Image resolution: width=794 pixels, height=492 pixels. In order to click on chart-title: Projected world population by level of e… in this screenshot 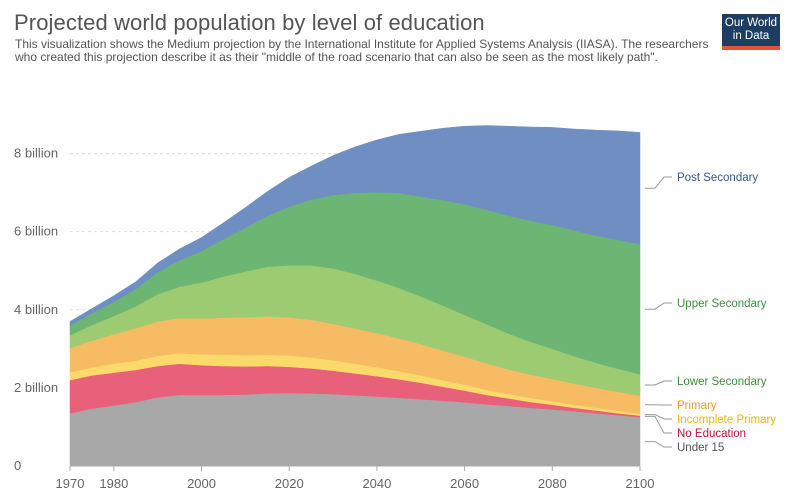, I will do `click(249, 22)`.